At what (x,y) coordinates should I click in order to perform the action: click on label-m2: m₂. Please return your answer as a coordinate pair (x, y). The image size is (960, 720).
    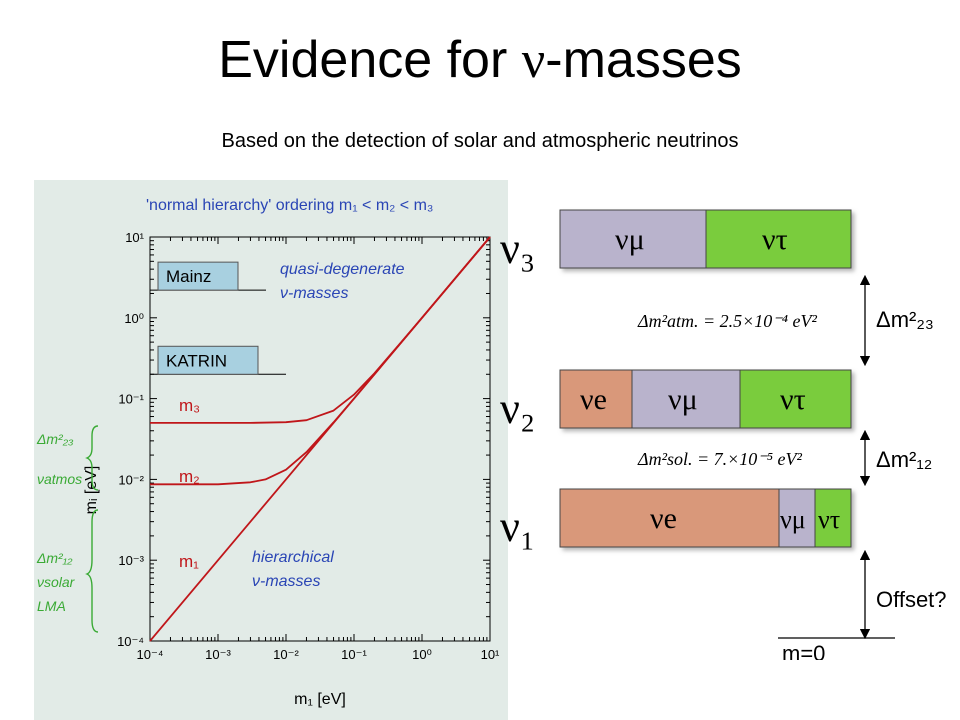
    Looking at the image, I should click on (189, 476).